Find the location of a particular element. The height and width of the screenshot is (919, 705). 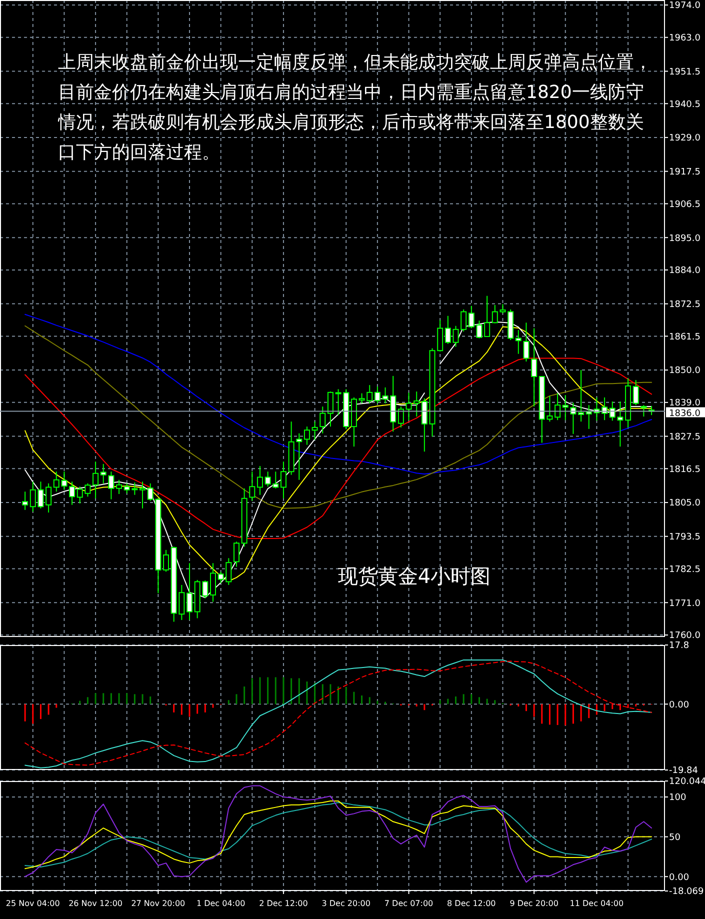

y-tick-label: 100 is located at coordinates (677, 798).